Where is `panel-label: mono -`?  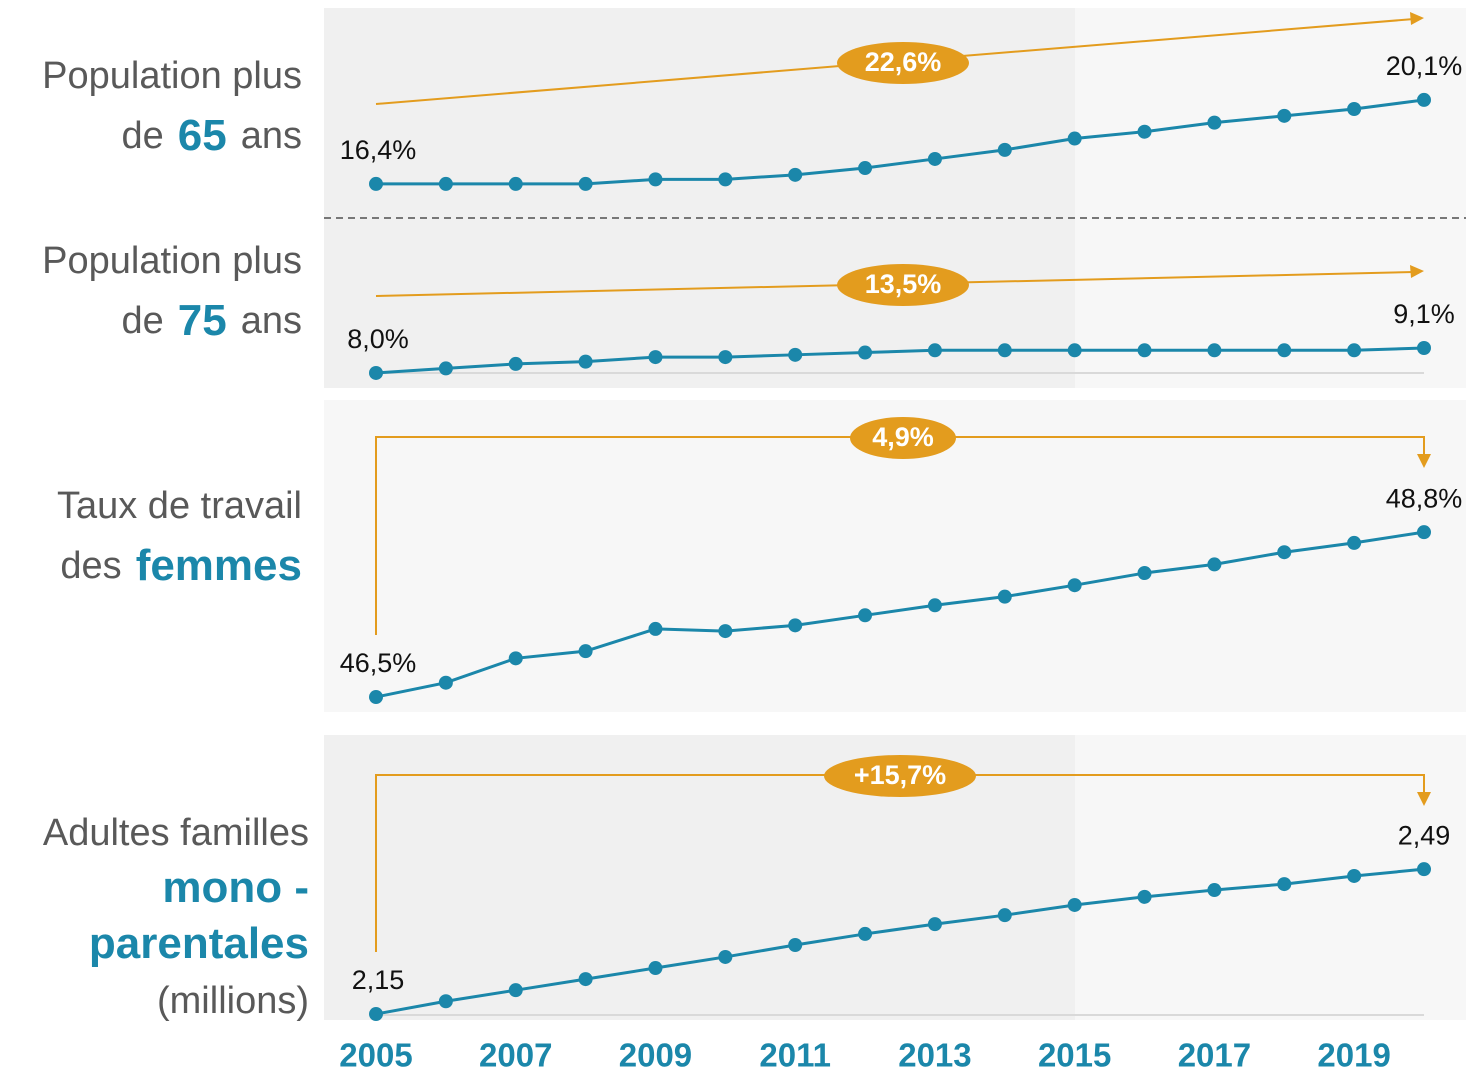
panel-label: mono - is located at coordinates (235, 887).